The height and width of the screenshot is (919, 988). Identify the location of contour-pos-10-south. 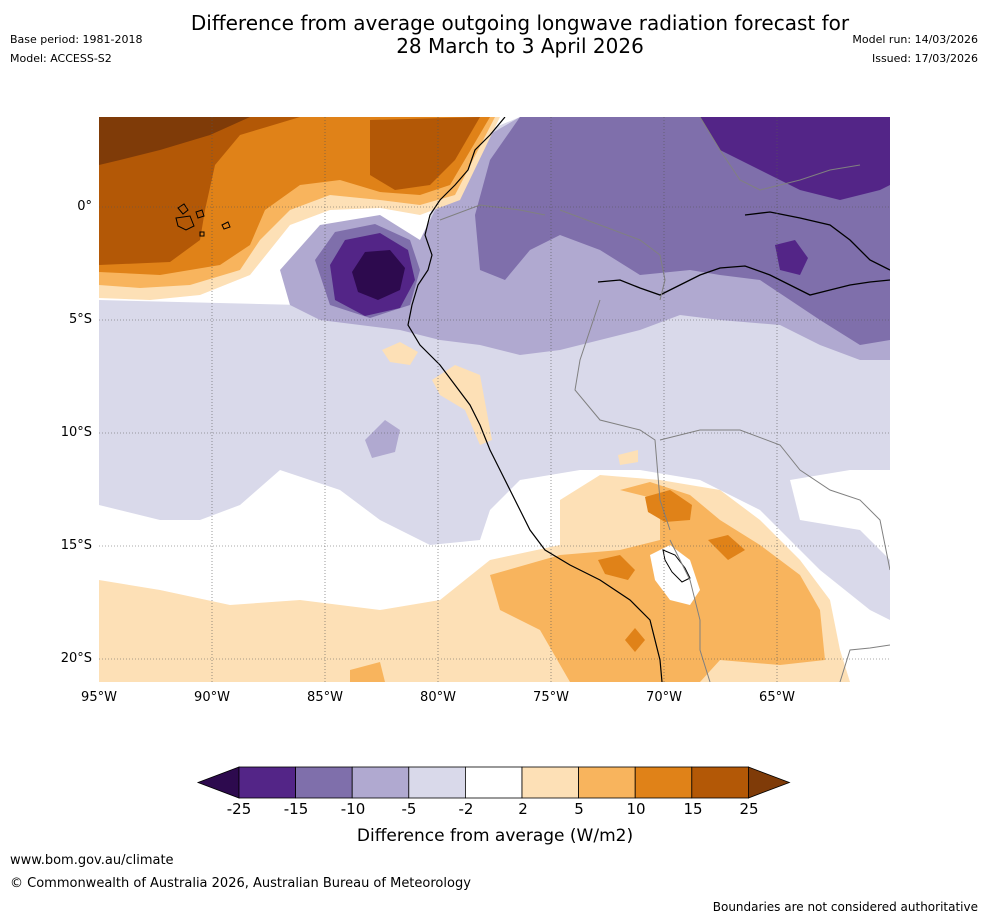
(668, 506).